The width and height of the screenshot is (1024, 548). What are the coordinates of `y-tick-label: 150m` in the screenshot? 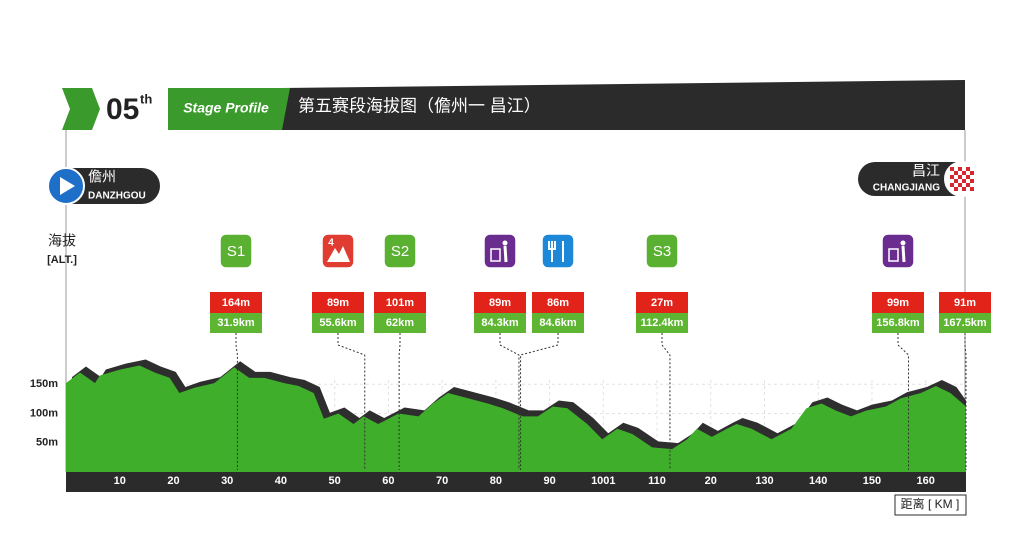 It's located at (44, 384).